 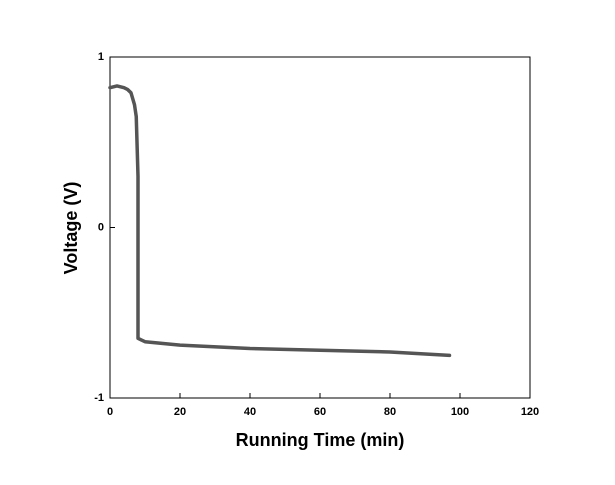 What do you see at coordinates (71, 228) in the screenshot?
I see `y-axis-title: Voltage (V)` at bounding box center [71, 228].